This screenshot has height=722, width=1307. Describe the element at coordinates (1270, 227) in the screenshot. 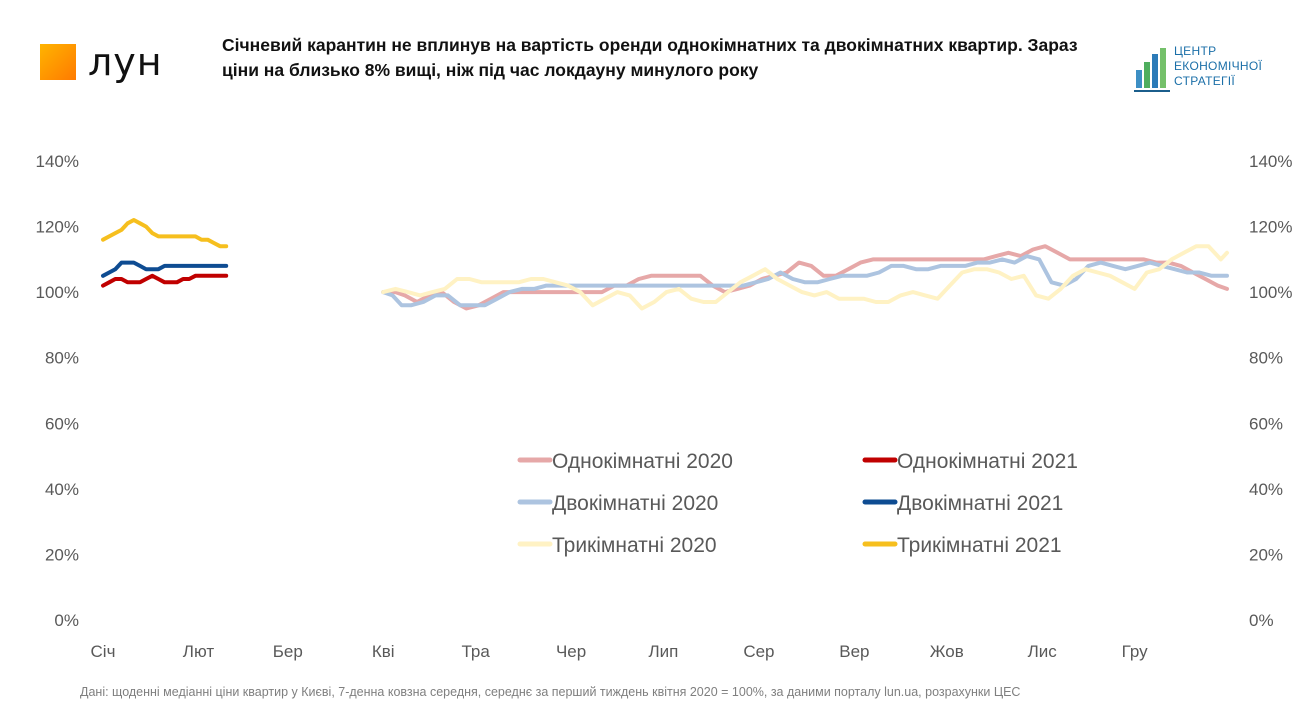

I see `y-tick-label-right: 120%` at that location.